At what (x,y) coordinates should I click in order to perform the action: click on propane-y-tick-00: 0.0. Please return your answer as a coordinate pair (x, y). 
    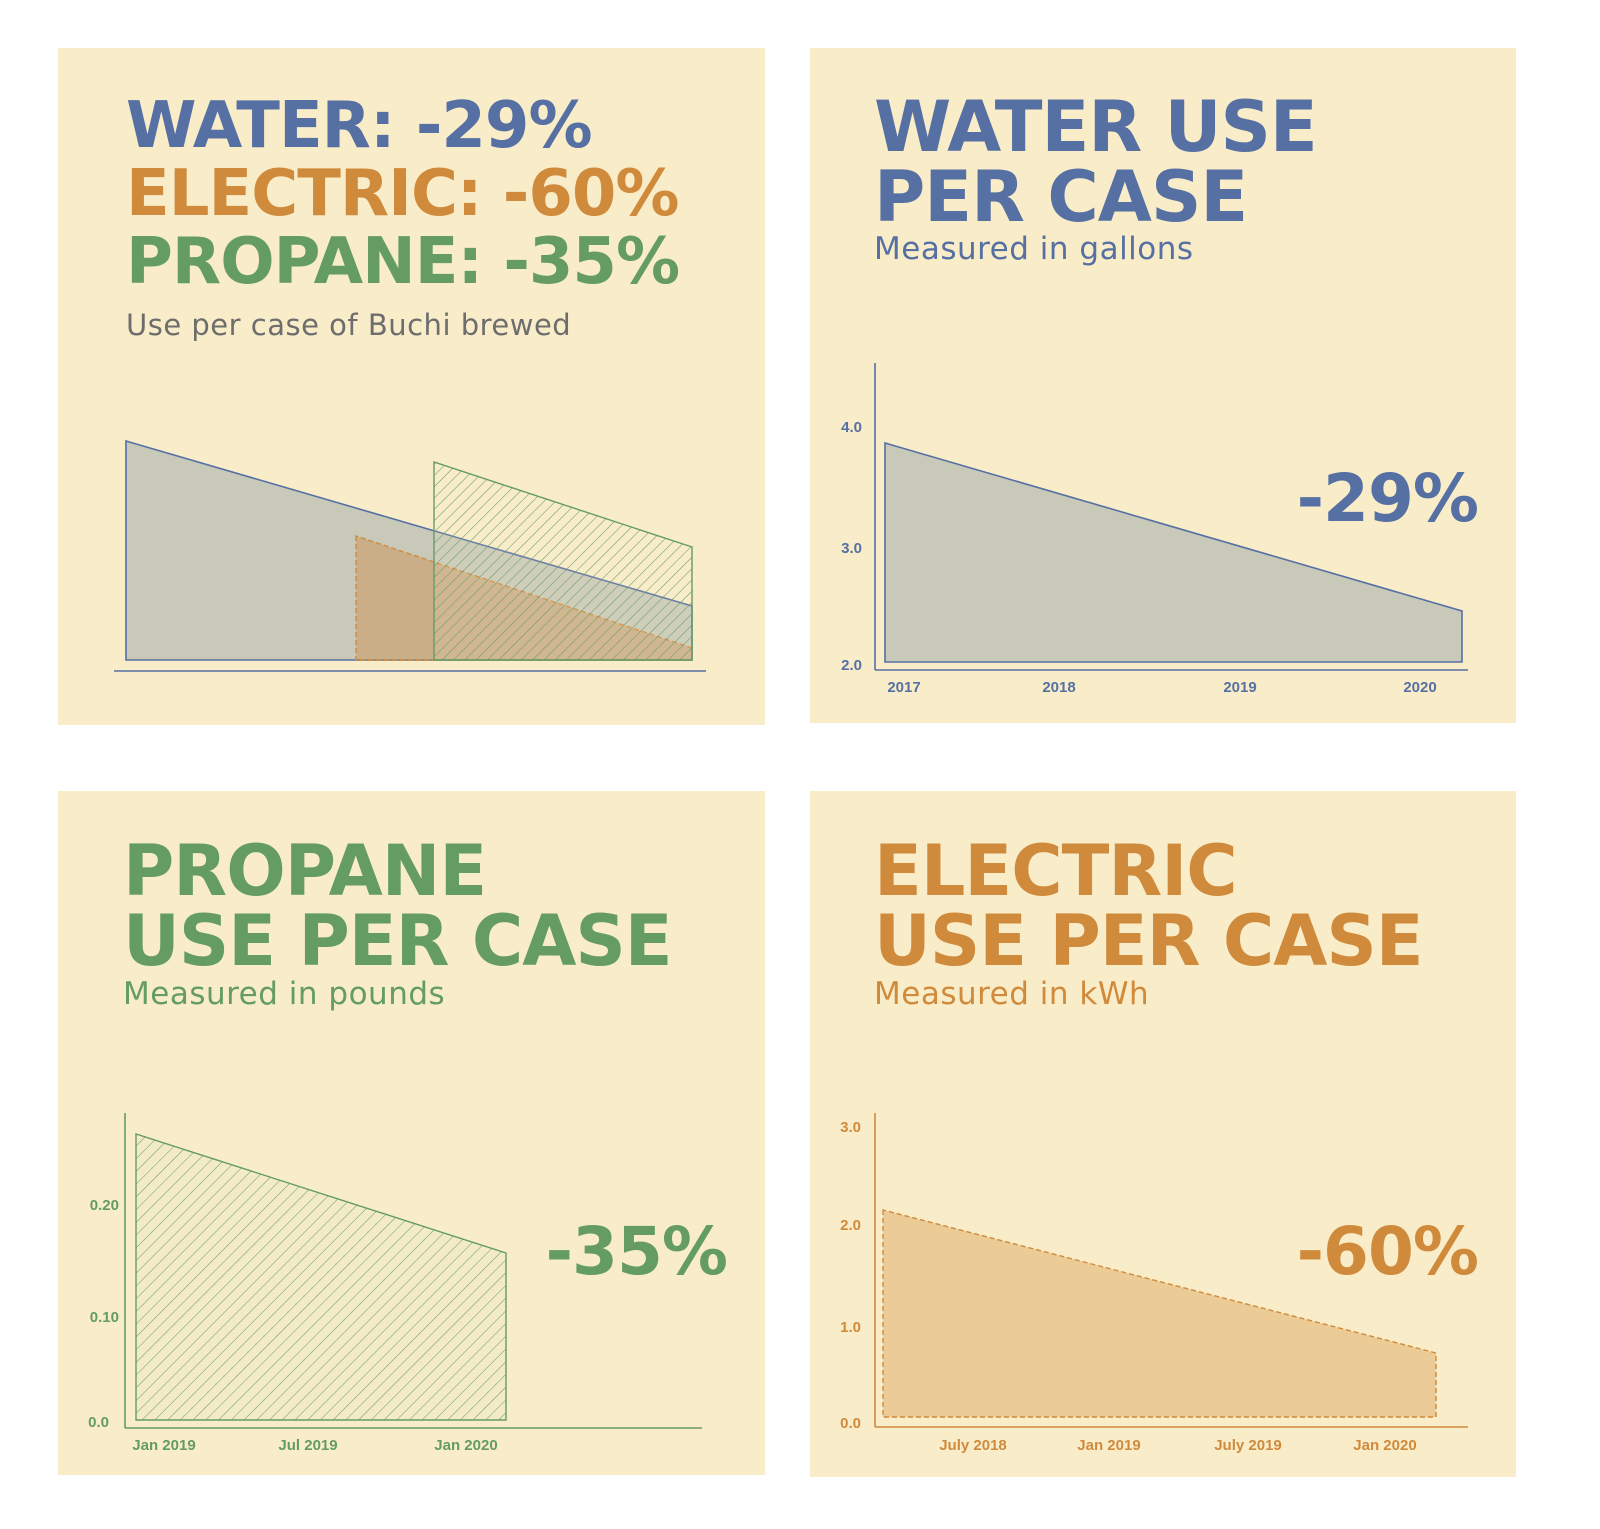
    Looking at the image, I should click on (98, 1422).